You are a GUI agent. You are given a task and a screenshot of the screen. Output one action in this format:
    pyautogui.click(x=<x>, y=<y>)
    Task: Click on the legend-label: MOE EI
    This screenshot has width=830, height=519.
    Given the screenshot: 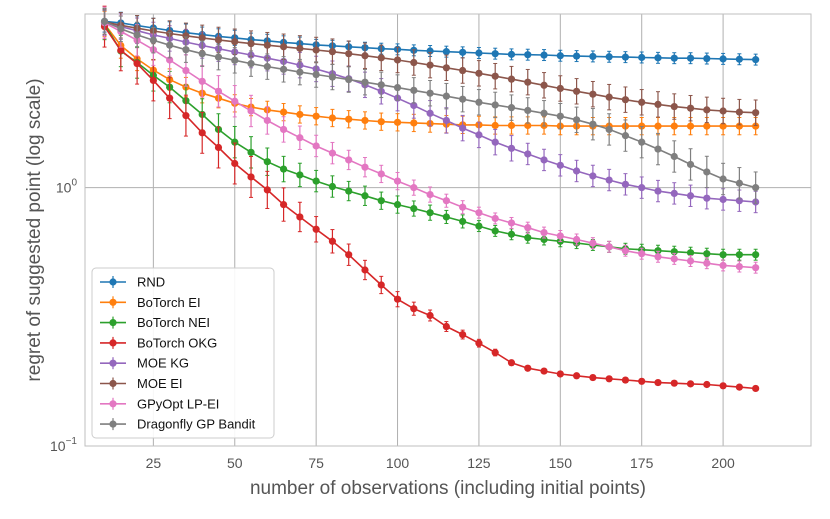 What is the action you would take?
    pyautogui.click(x=160, y=383)
    